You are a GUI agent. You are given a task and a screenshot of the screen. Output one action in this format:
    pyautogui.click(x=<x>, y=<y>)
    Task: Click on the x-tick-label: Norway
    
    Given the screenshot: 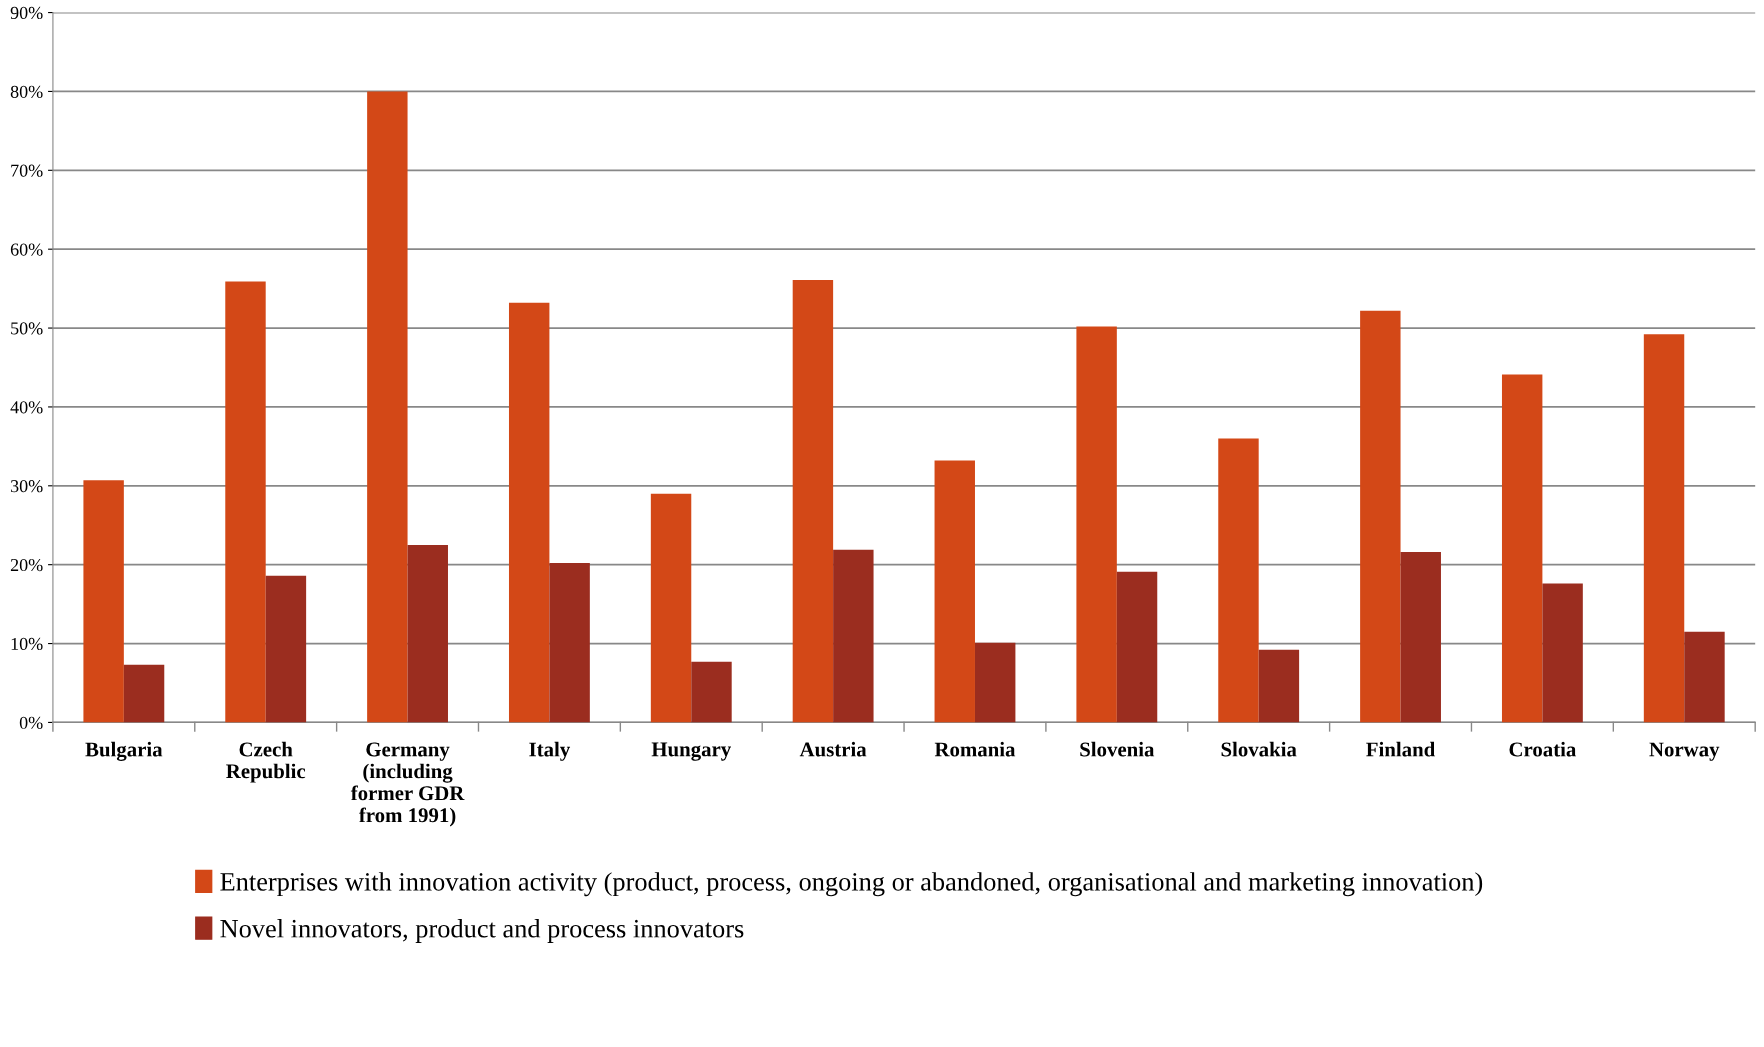 What is the action you would take?
    pyautogui.click(x=1684, y=751)
    